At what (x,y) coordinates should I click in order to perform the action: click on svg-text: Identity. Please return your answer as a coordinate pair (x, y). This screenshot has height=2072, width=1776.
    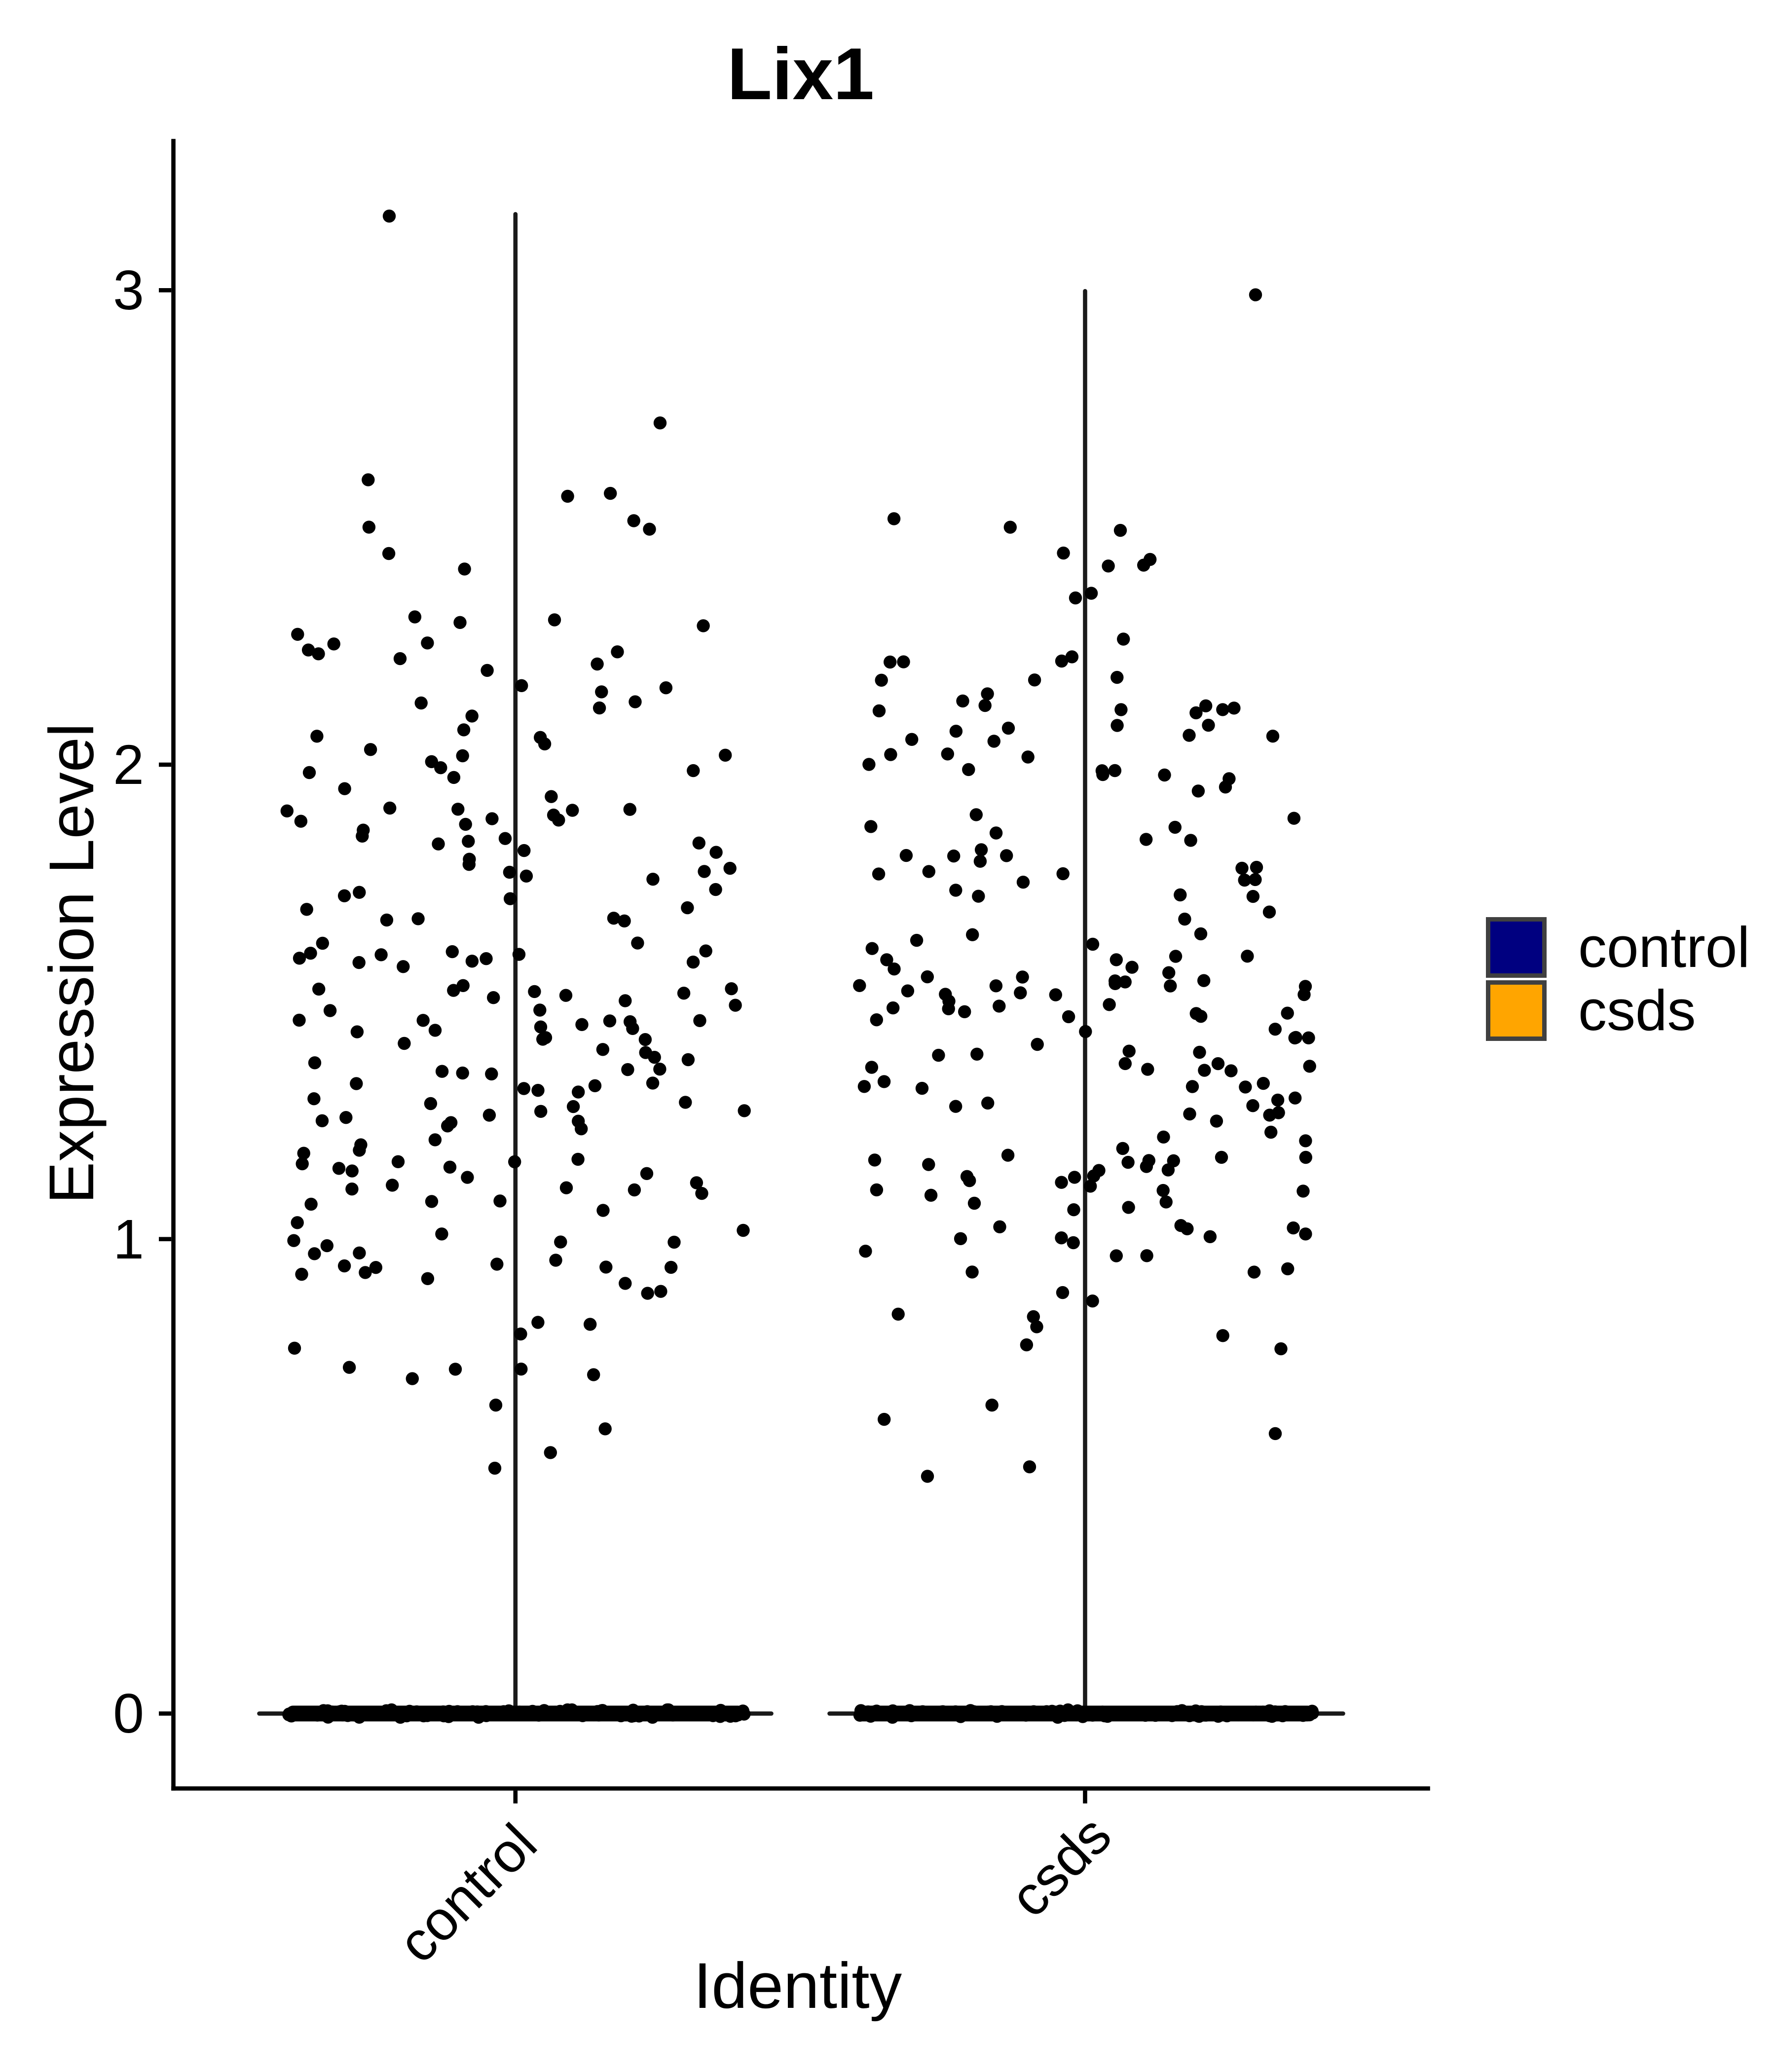
    Looking at the image, I should click on (798, 1986).